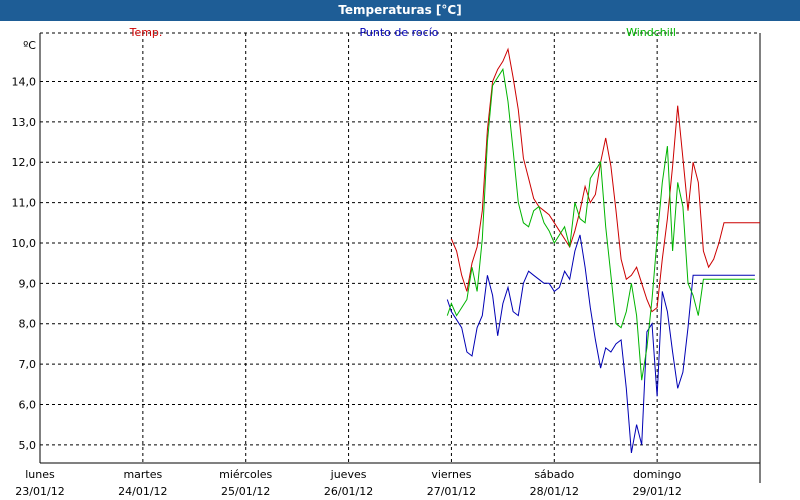  What do you see at coordinates (28, 324) in the screenshot?
I see `y-tick-label: 8,0` at bounding box center [28, 324].